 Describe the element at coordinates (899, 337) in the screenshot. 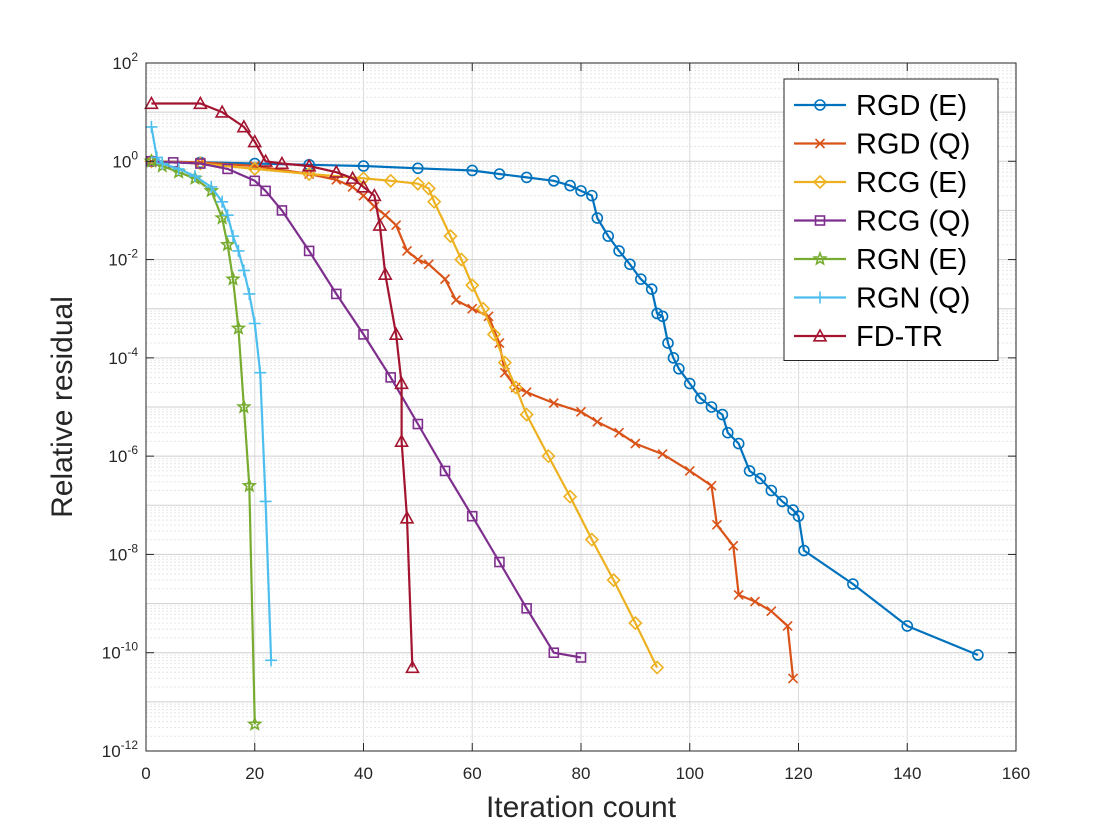

I see `legend-label: FD-TR` at that location.